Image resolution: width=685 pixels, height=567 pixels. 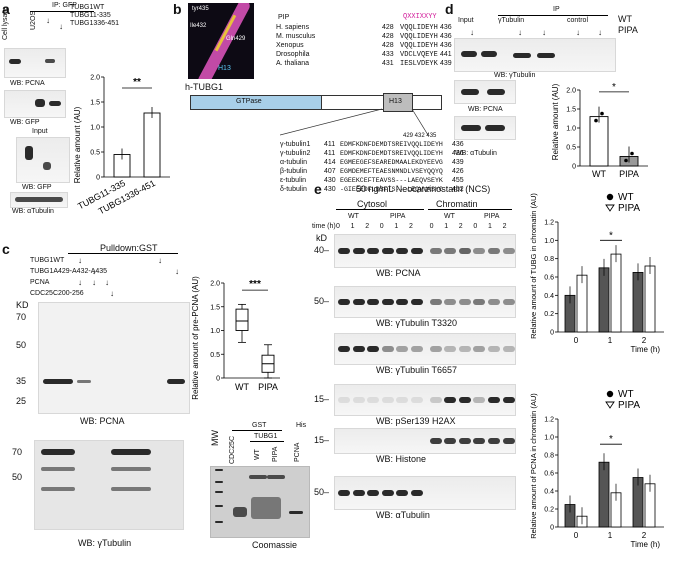 What do you see at coordinates (616, 293) in the screenshot?
I see `bar-pipa` at bounding box center [616, 293].